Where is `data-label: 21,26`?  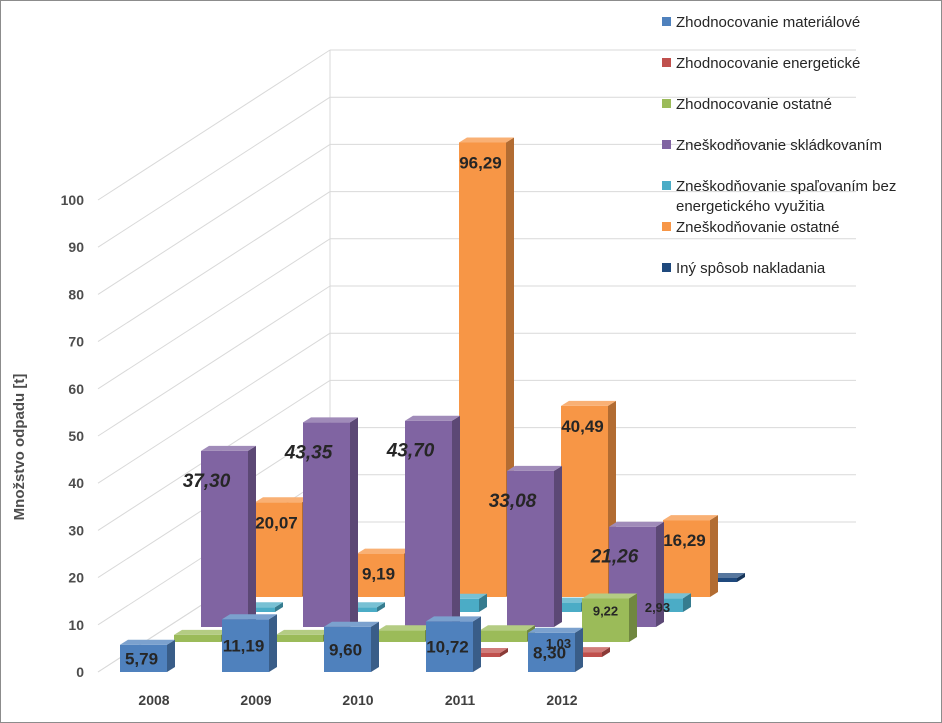 data-label: 21,26 is located at coordinates (614, 557).